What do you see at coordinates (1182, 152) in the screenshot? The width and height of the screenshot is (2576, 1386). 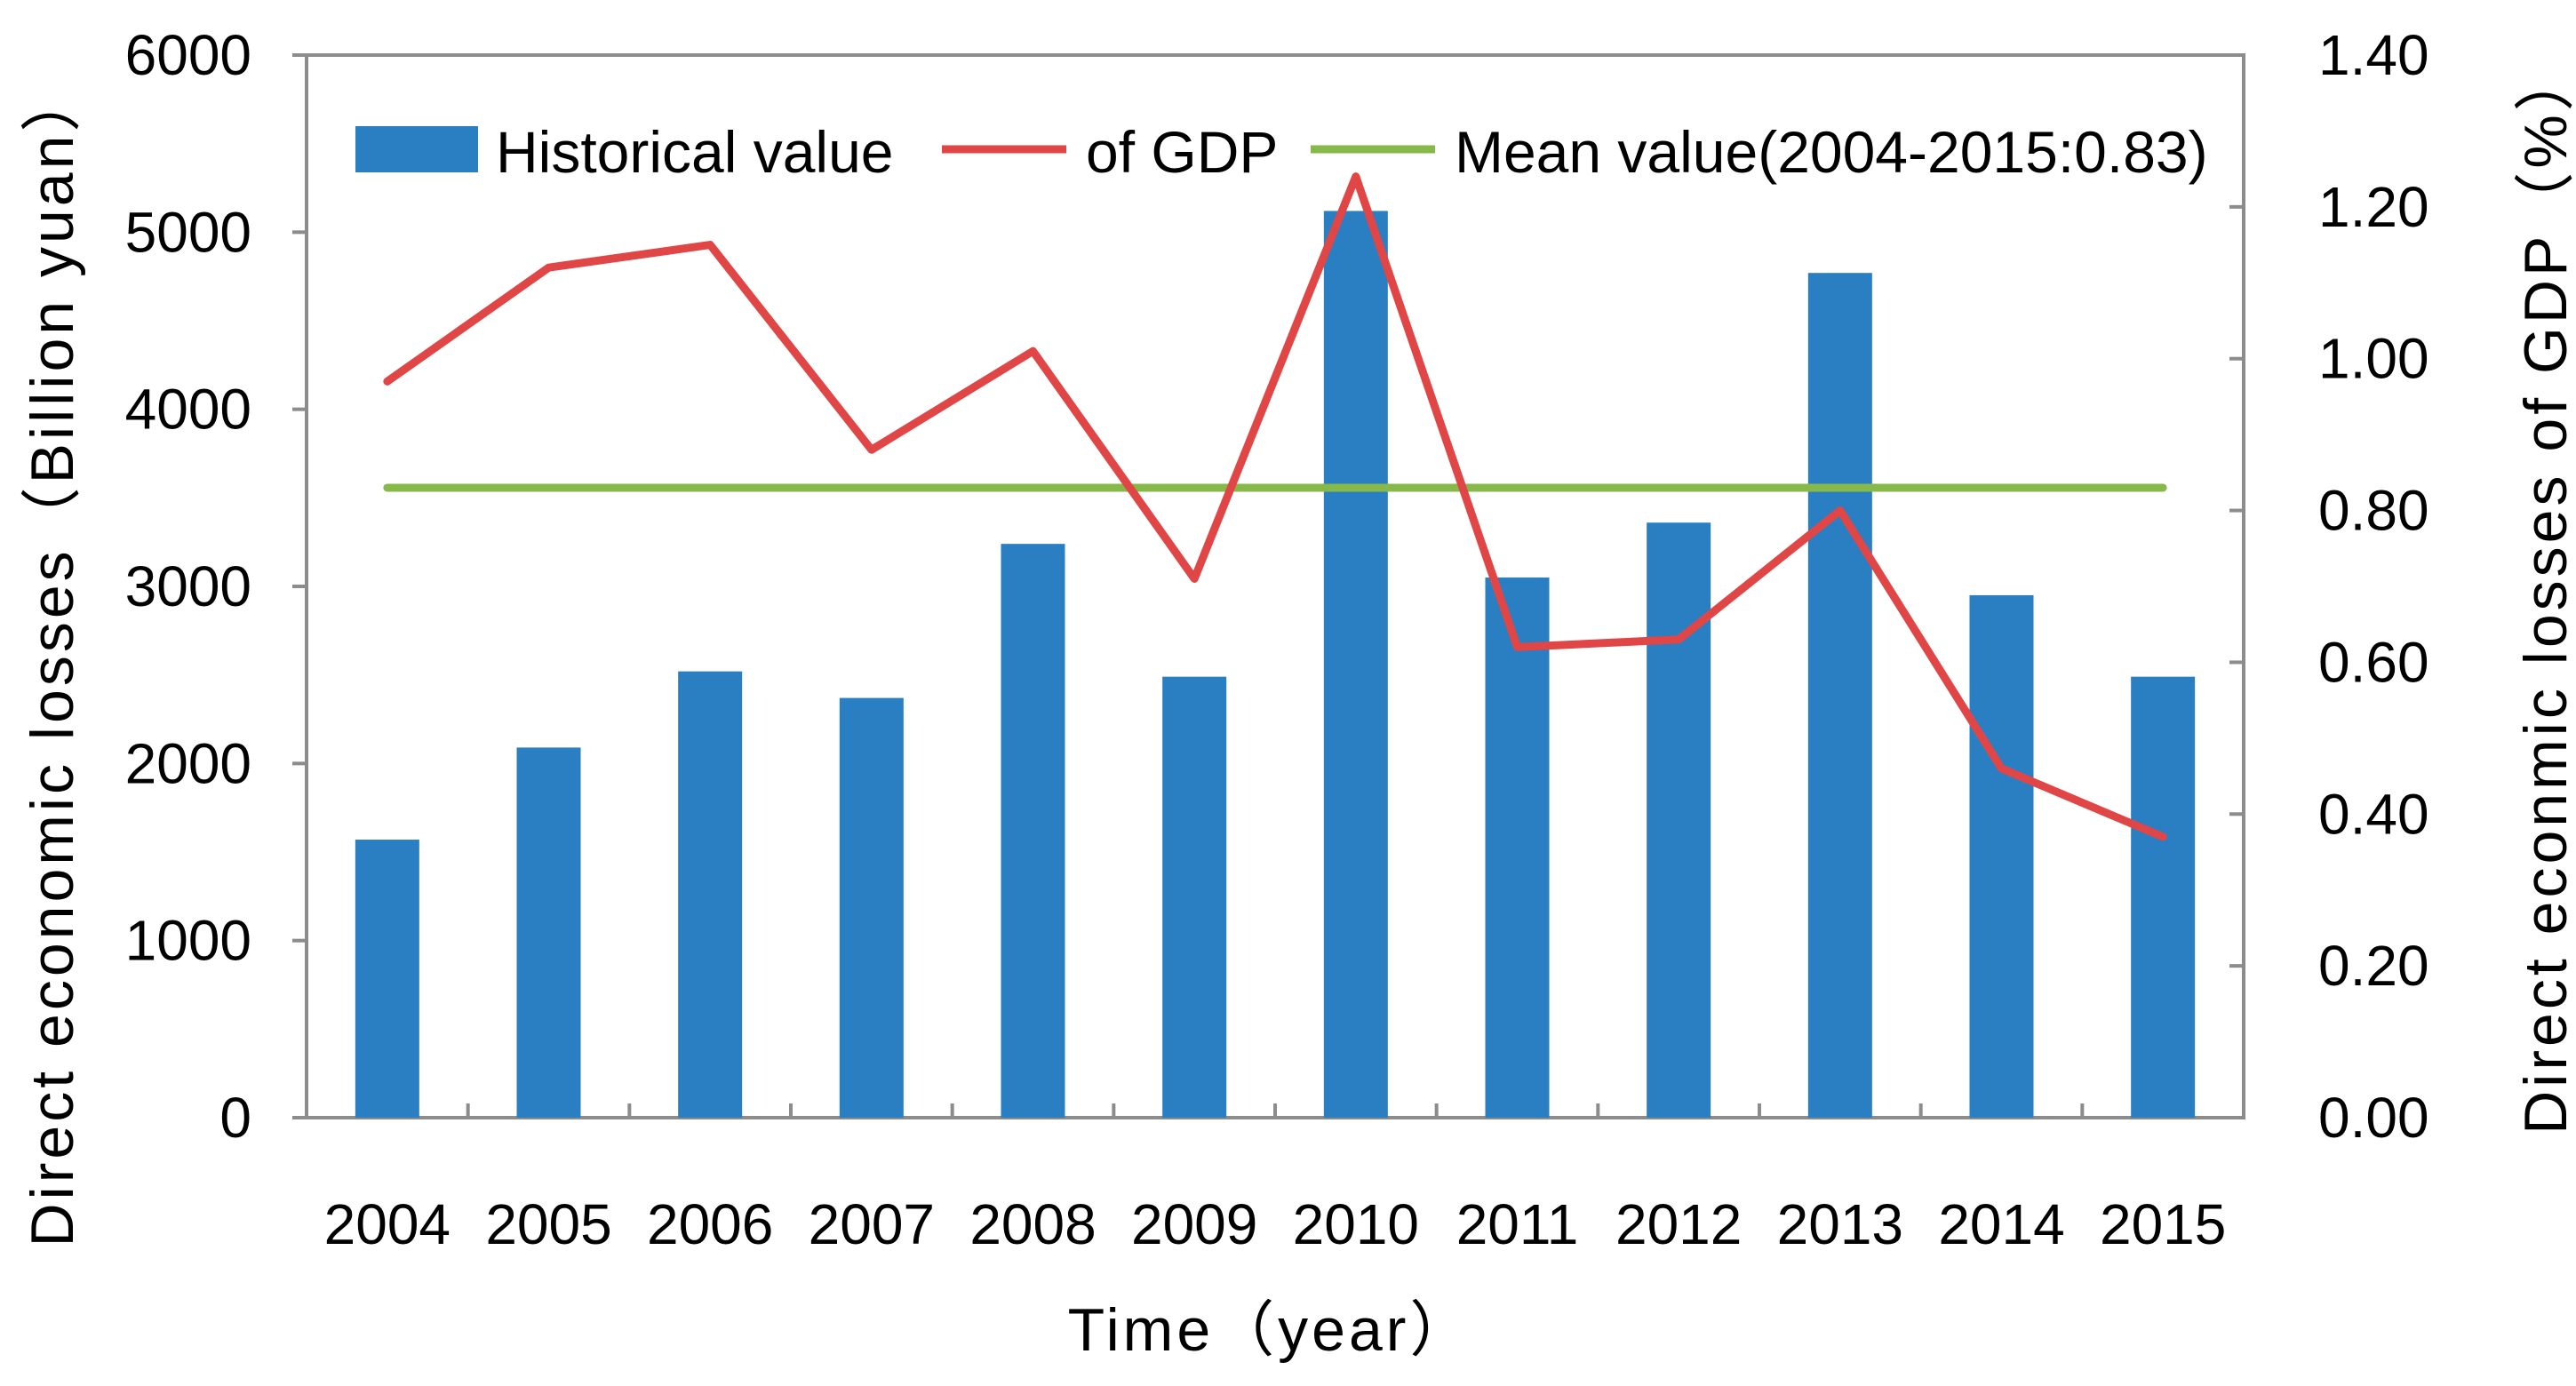 I see `legend-label-gdp: of GDP` at bounding box center [1182, 152].